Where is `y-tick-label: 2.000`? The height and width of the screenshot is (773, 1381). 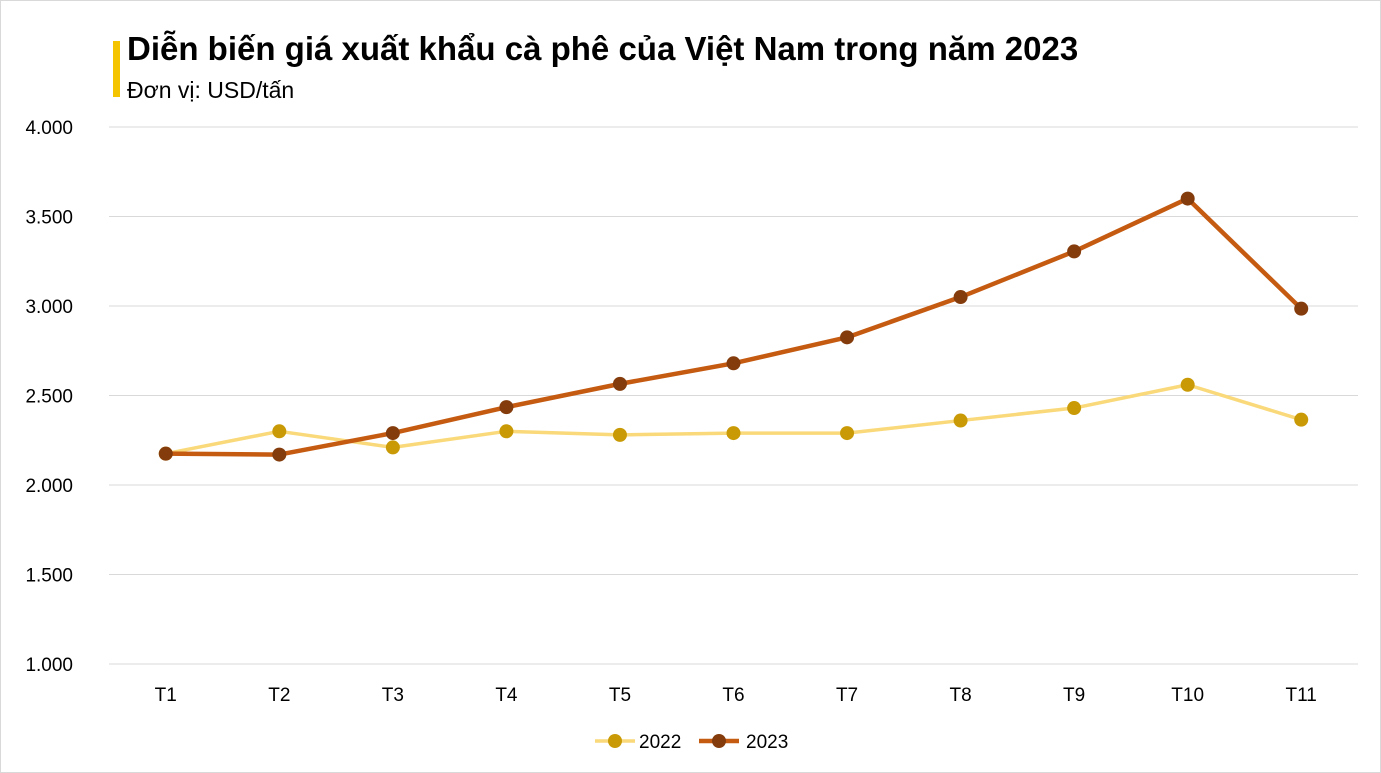 y-tick-label: 2.000 is located at coordinates (49, 486).